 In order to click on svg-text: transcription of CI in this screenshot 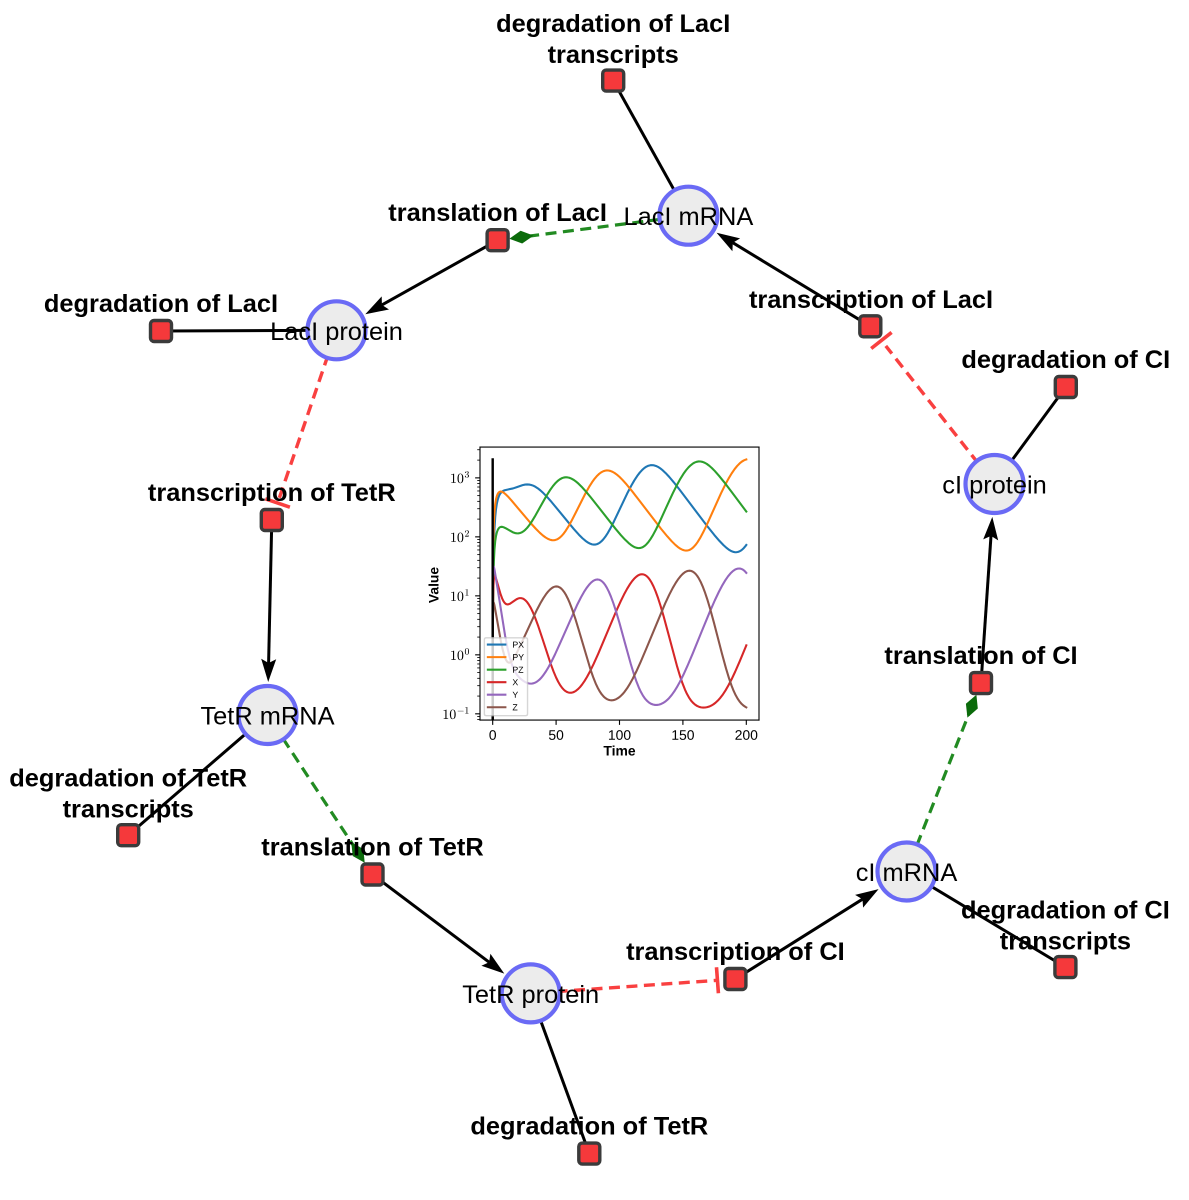, I will do `click(735, 952)`.